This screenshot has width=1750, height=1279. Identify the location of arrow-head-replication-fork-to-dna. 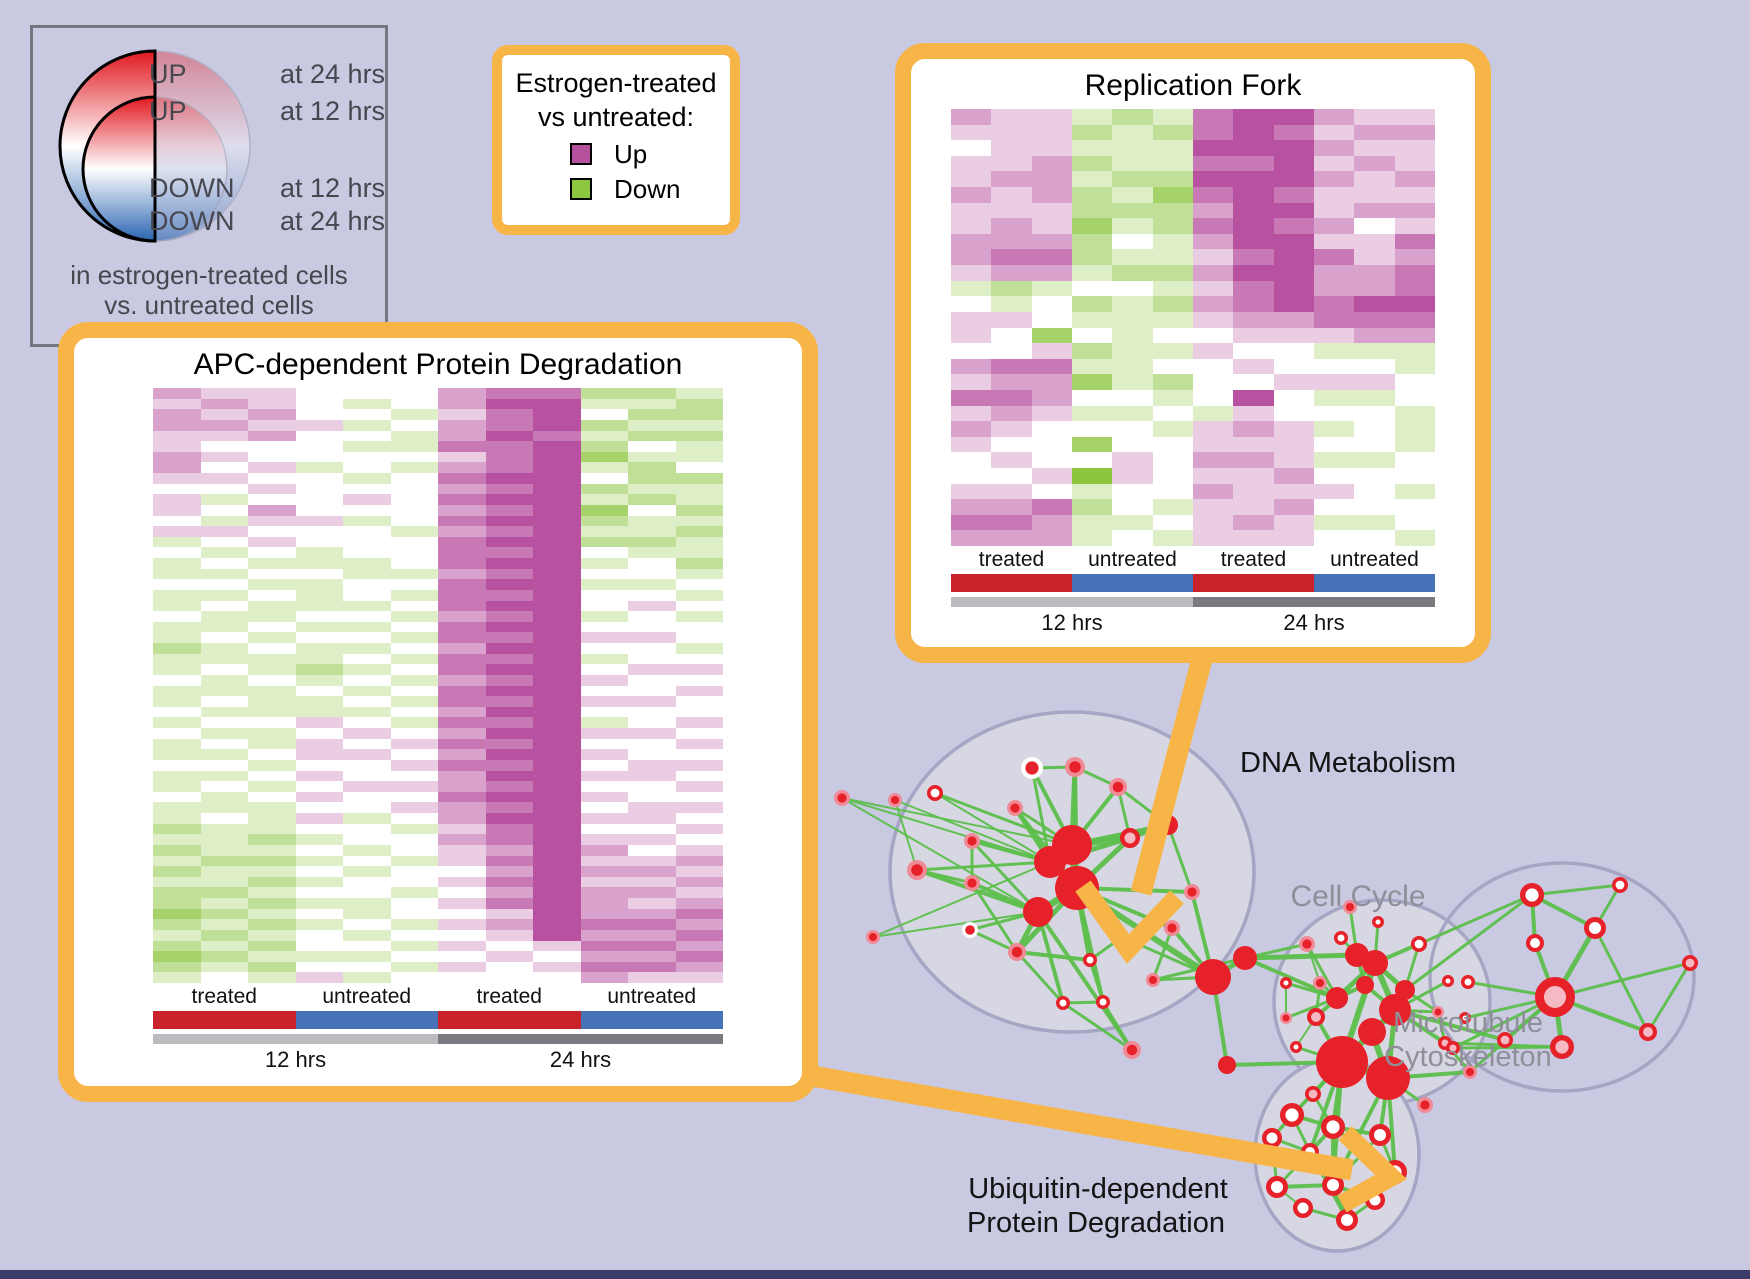
(1129, 922).